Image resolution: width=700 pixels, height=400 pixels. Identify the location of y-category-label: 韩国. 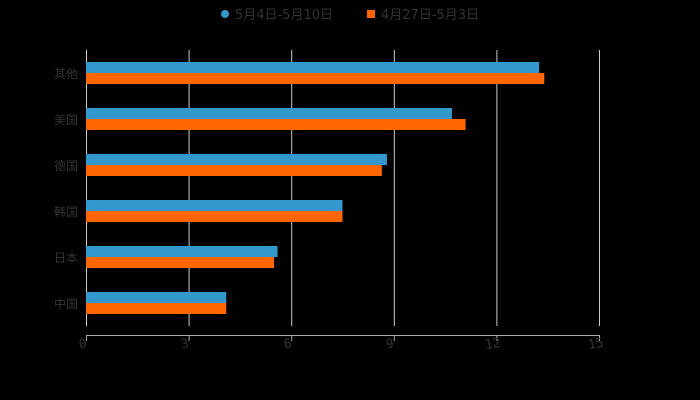
(65, 212).